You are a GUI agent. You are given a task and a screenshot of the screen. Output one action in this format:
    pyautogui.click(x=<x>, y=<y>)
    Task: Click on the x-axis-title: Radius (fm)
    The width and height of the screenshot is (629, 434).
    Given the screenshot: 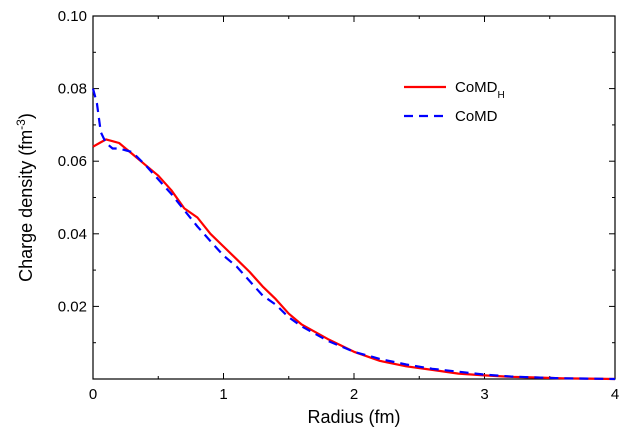 What is the action you would take?
    pyautogui.click(x=353, y=417)
    